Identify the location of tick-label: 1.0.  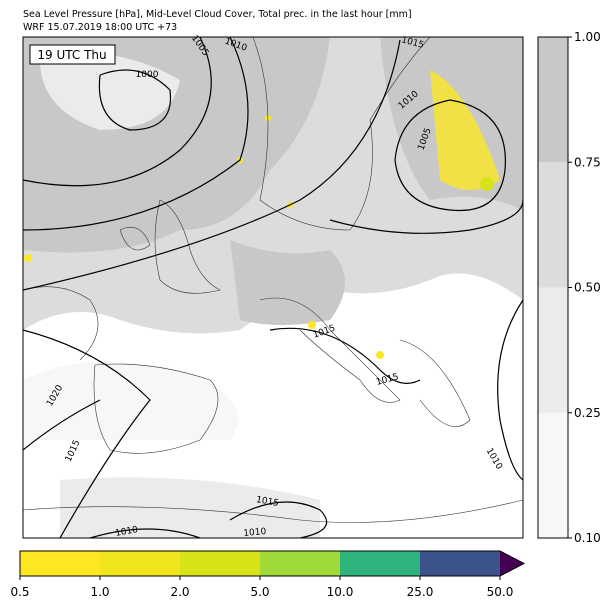
(99, 592).